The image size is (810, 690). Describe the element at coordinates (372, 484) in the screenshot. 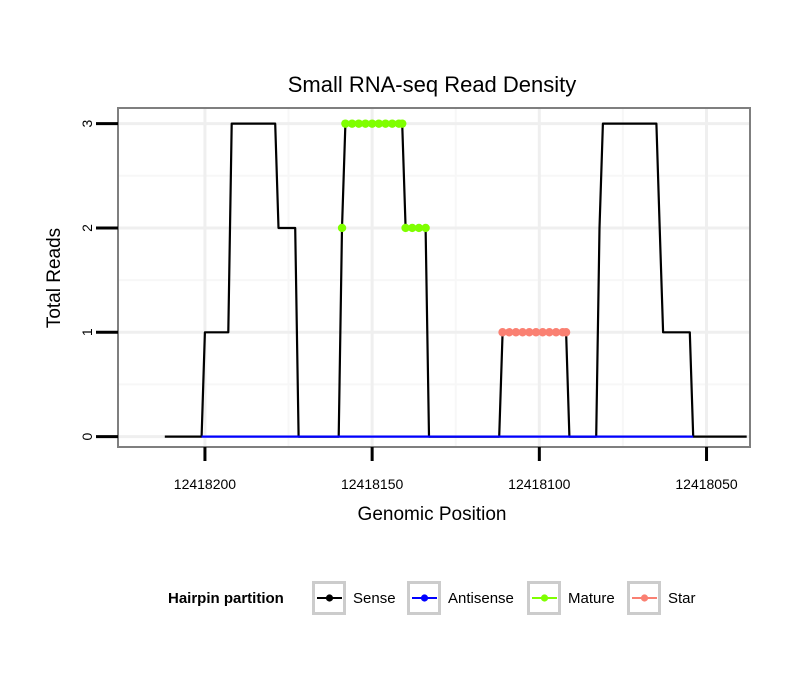

I see `x-tick-label: 12418150` at that location.